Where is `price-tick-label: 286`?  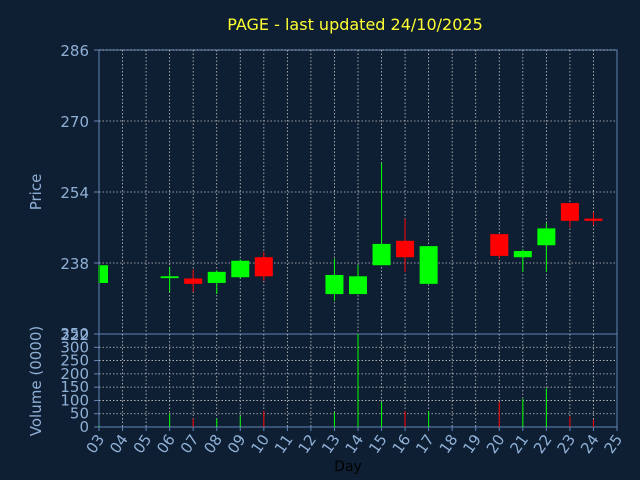
price-tick-label: 286 is located at coordinates (74, 51).